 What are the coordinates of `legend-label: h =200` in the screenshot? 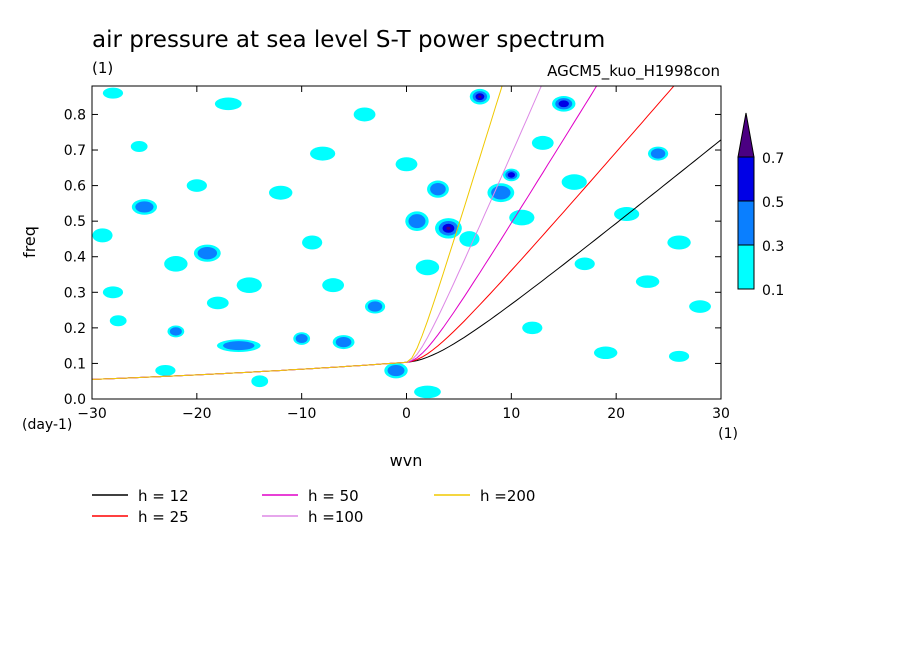 It's located at (507, 496).